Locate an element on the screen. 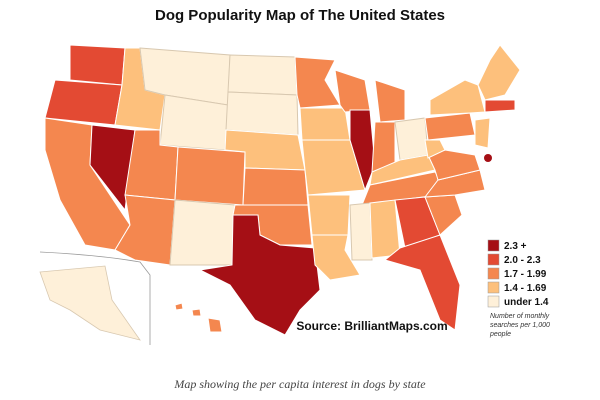 This screenshot has width=600, height=400. note-line: people is located at coordinates (500, 334).